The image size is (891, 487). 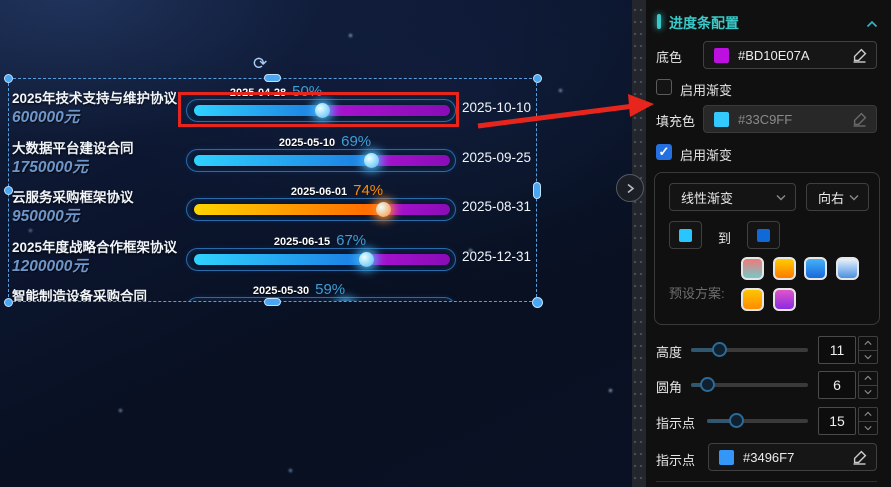 I want to click on selection-handle-right-middle, so click(x=537, y=190).